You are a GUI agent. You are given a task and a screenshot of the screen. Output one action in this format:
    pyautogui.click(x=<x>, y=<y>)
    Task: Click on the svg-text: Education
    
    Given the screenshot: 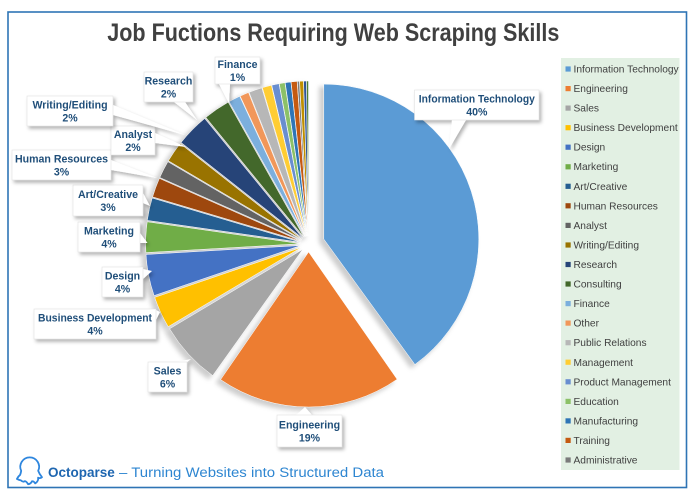 What is the action you would take?
    pyautogui.click(x=596, y=402)
    